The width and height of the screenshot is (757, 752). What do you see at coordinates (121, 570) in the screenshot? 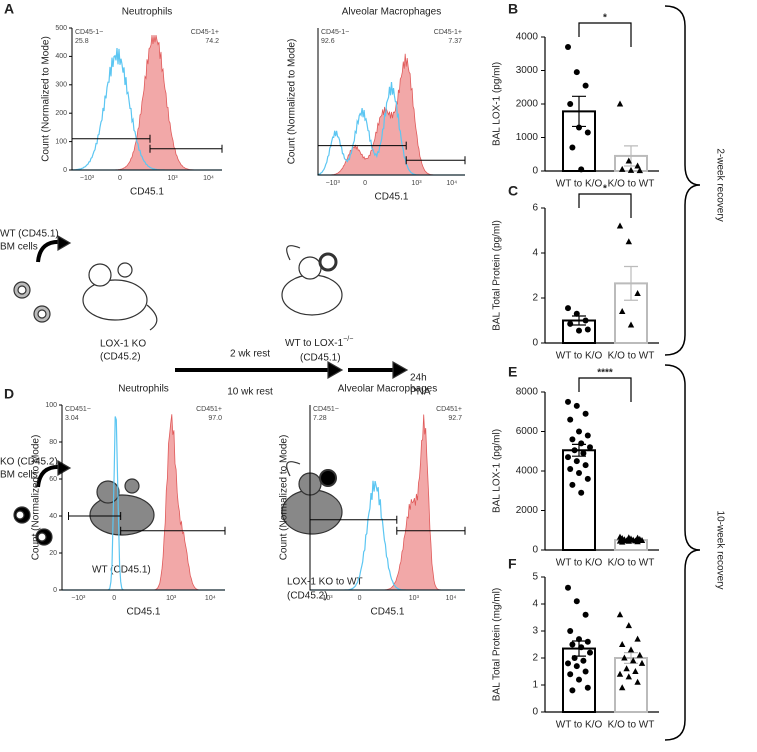
I see `diagram-label: WT (CD45.1)` at bounding box center [121, 570].